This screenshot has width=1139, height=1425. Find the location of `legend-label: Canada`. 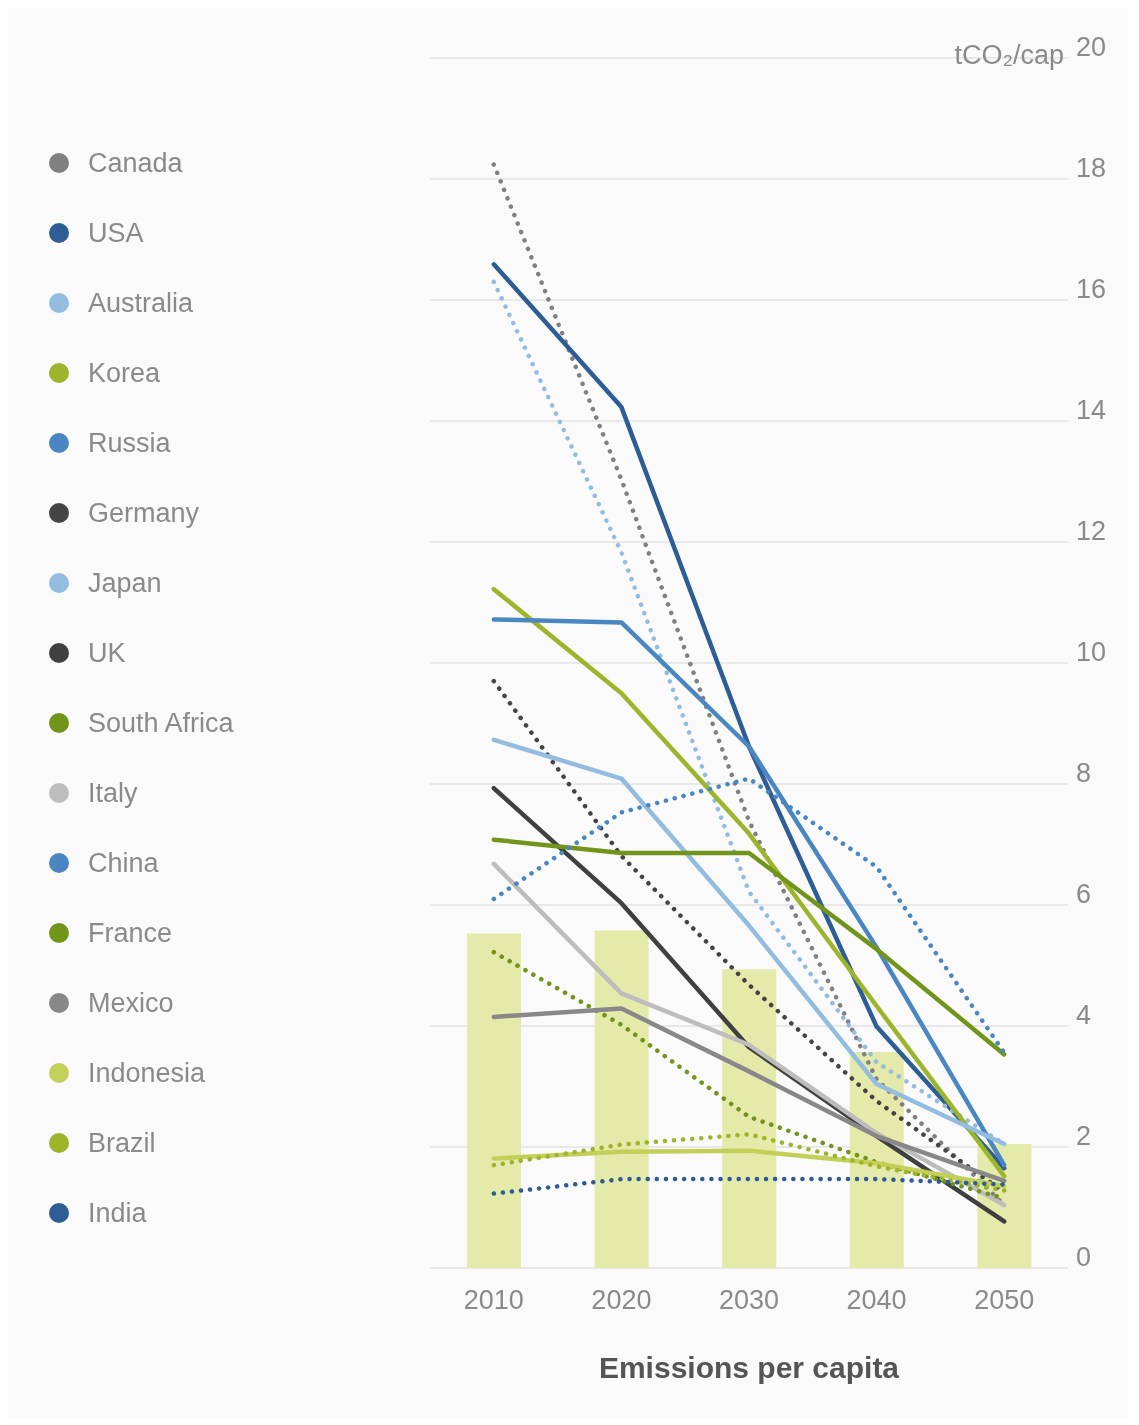

legend-label: Canada is located at coordinates (135, 163).